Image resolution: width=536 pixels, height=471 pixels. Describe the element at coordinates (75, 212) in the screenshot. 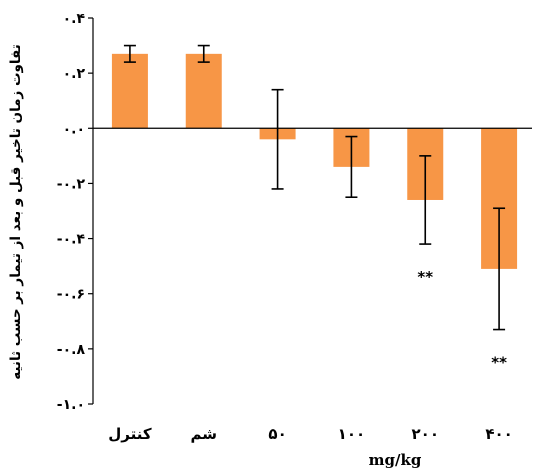

I see `y-axis-ticks: ۰.۴ ۰.۲ ۰.۰ -۰.۲ -۰.۴ -۰.۶ -۰.۸ -۱.۰` at that location.